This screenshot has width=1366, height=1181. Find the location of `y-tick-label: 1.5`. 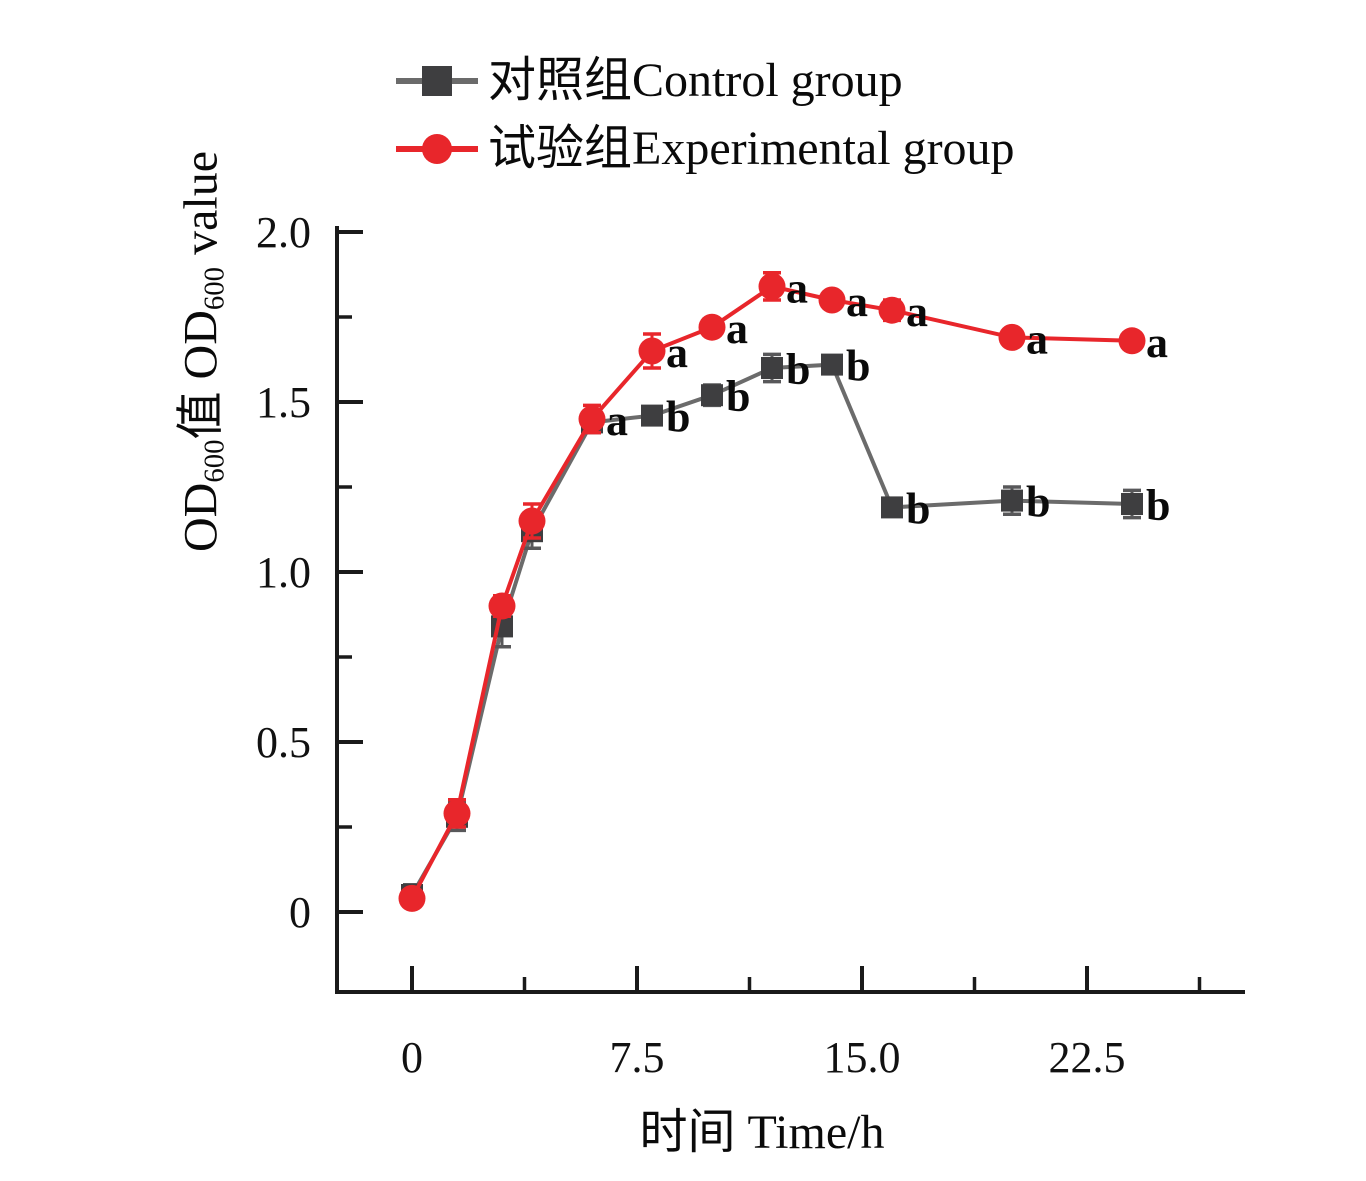

y-tick-label: 1.5 is located at coordinates (283, 402).